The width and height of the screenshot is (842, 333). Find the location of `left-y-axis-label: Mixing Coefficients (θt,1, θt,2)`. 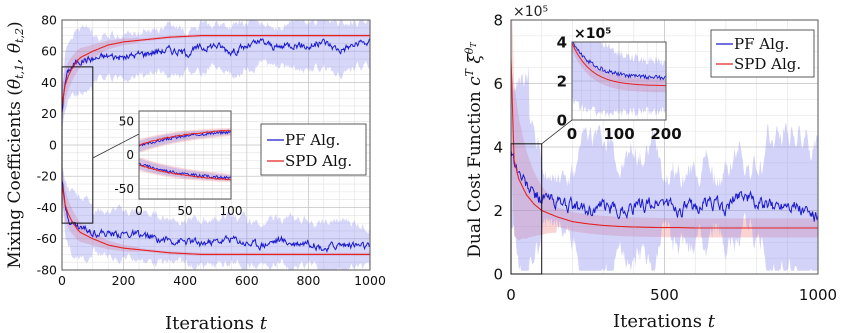

left-y-axis-label: Mixing Coefficients (θt,1, θt,2) is located at coordinates (15, 144).